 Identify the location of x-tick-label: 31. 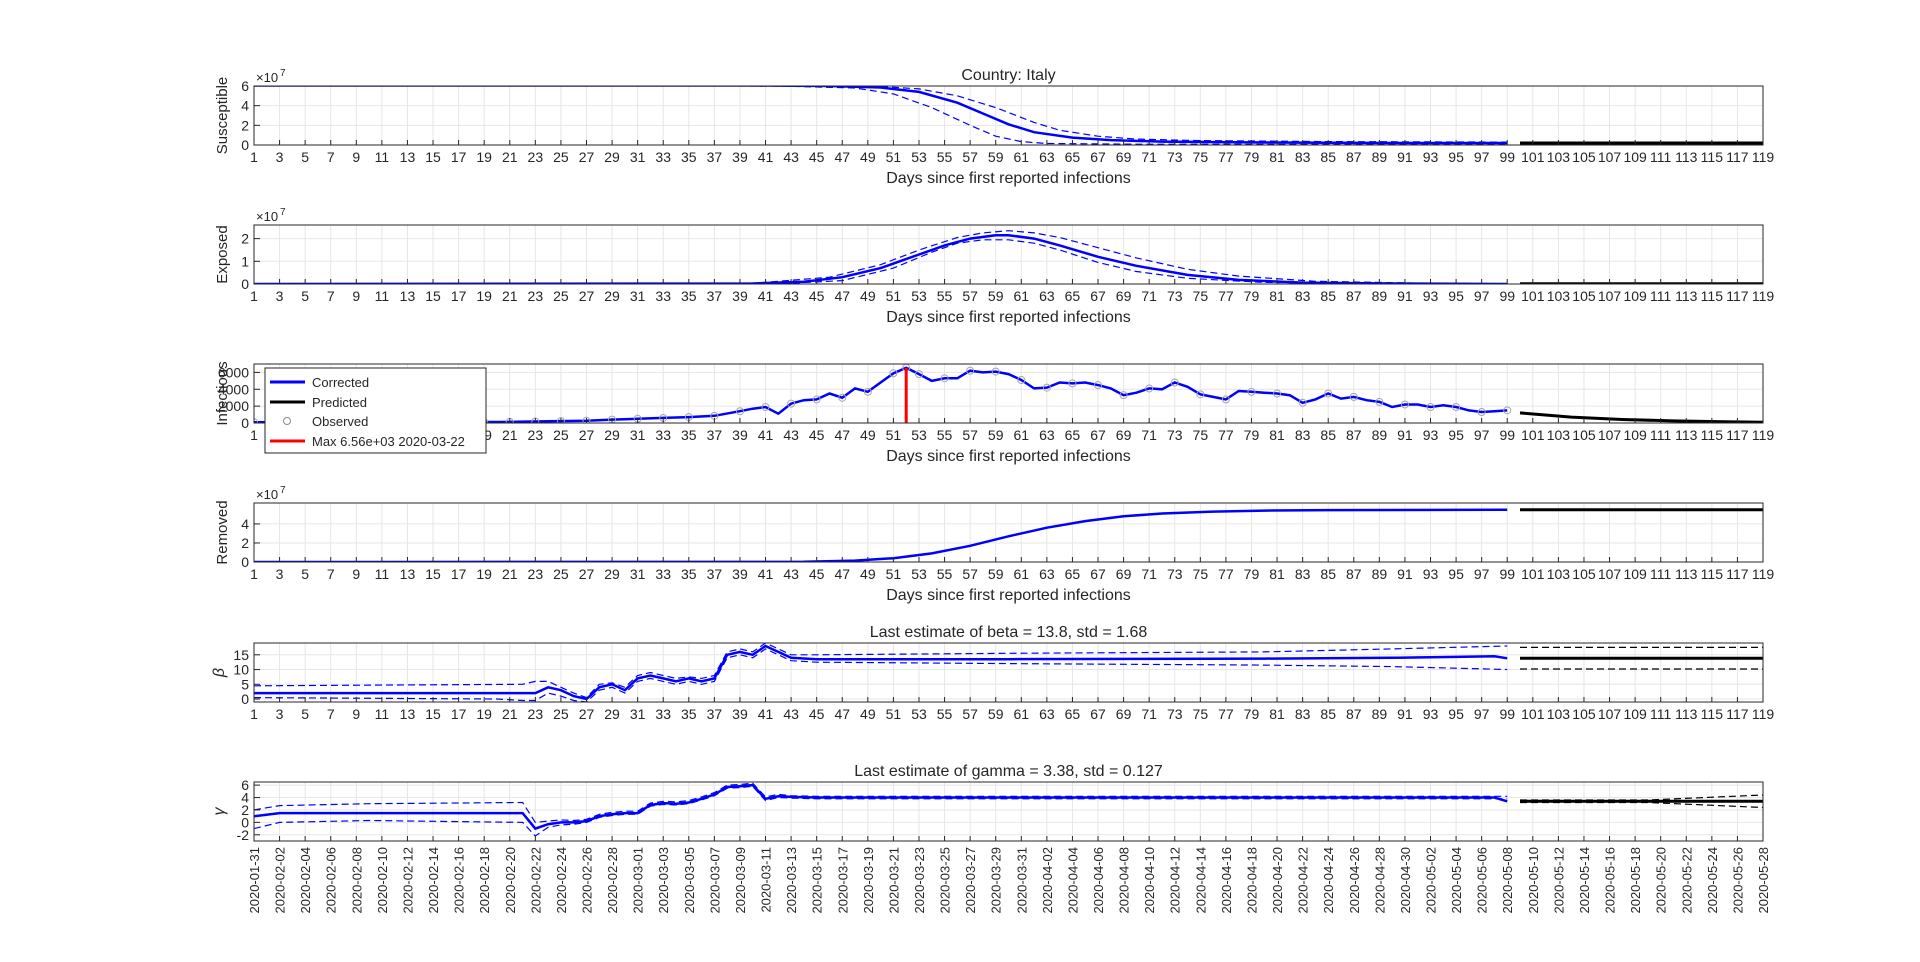
(638, 296).